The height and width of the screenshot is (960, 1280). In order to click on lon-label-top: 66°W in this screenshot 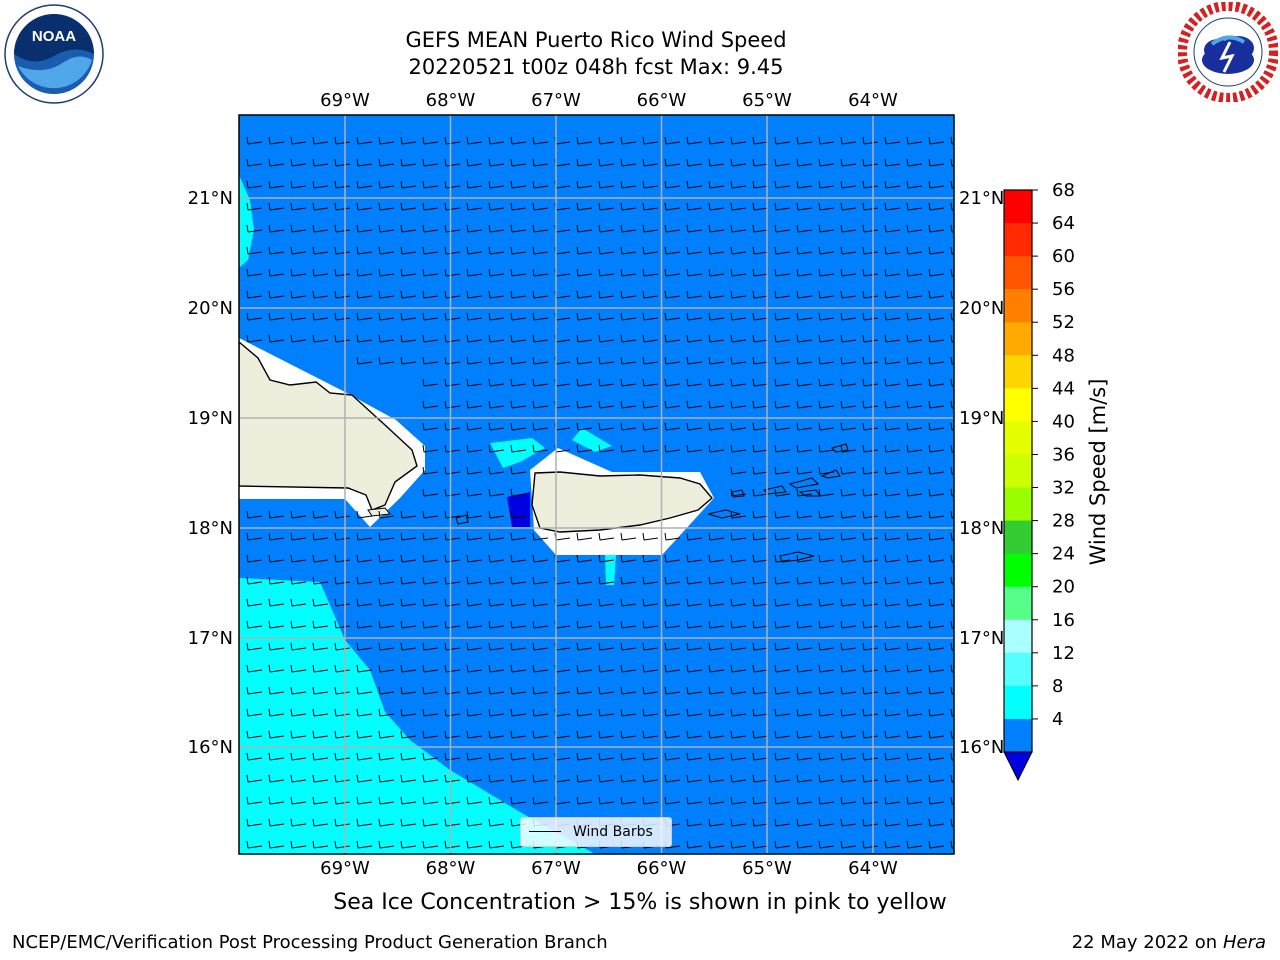, I will do `click(662, 100)`.